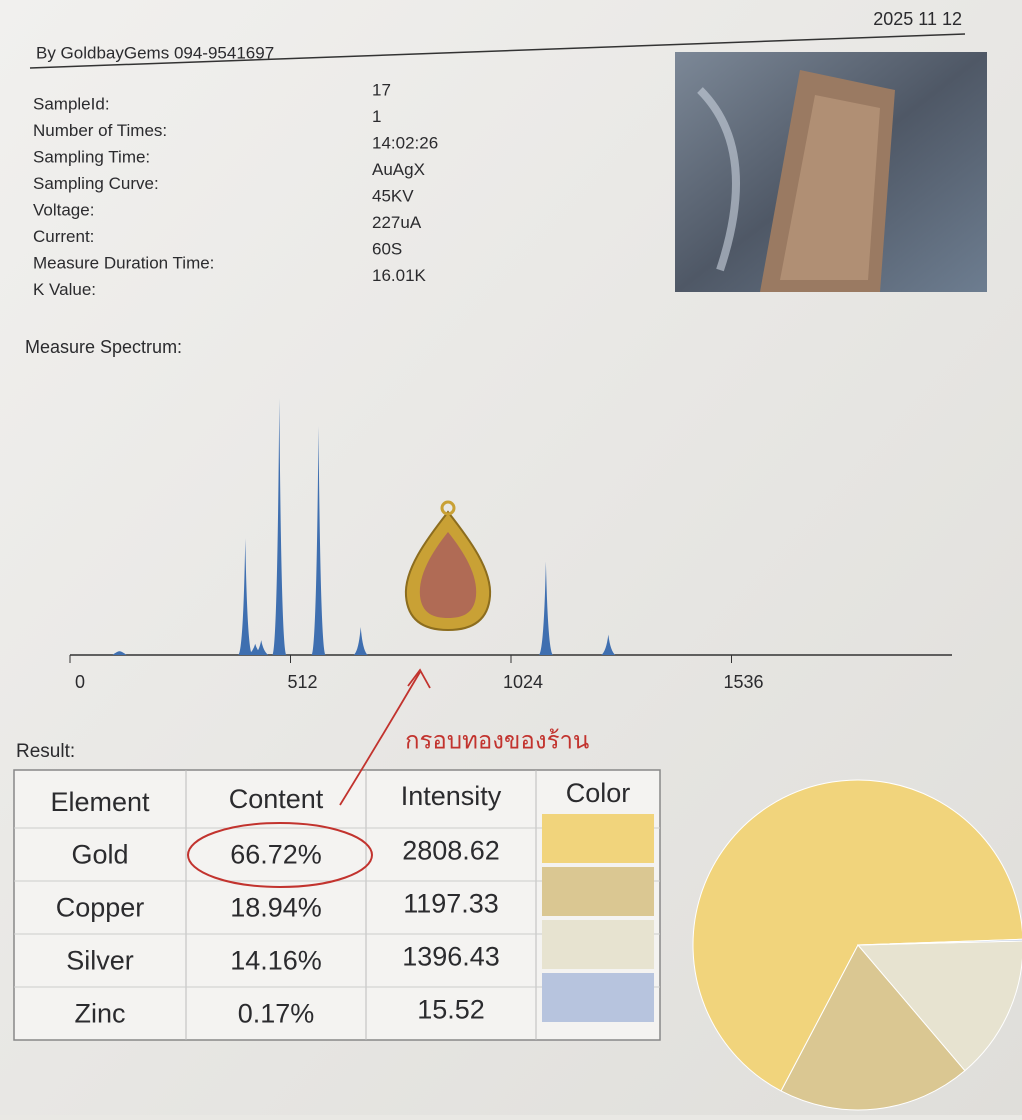  I want to click on intensity-cell: 1396.43, so click(451, 957).